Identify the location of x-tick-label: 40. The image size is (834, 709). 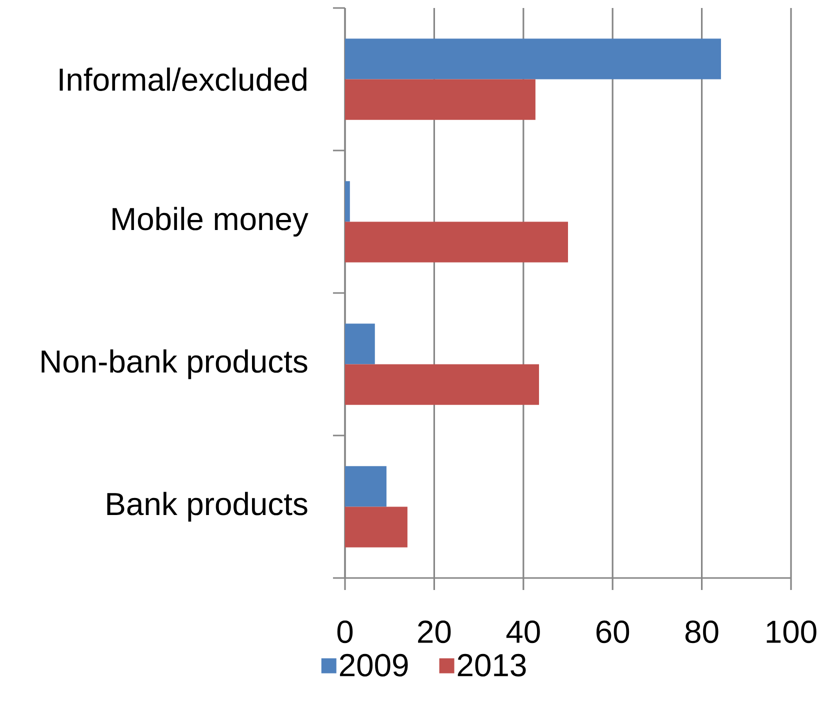
(523, 632).